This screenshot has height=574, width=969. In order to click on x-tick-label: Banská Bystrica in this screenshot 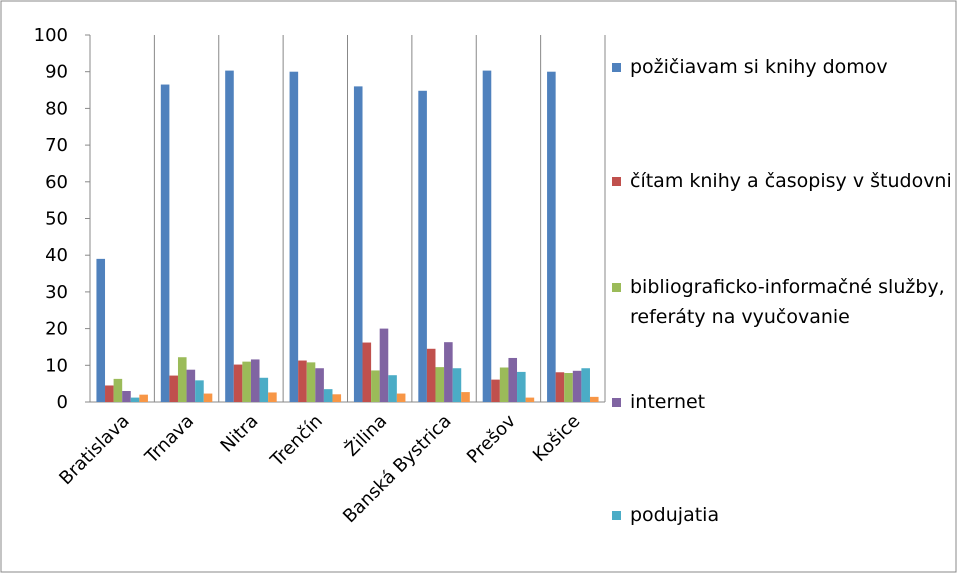, I will do `click(397, 469)`.